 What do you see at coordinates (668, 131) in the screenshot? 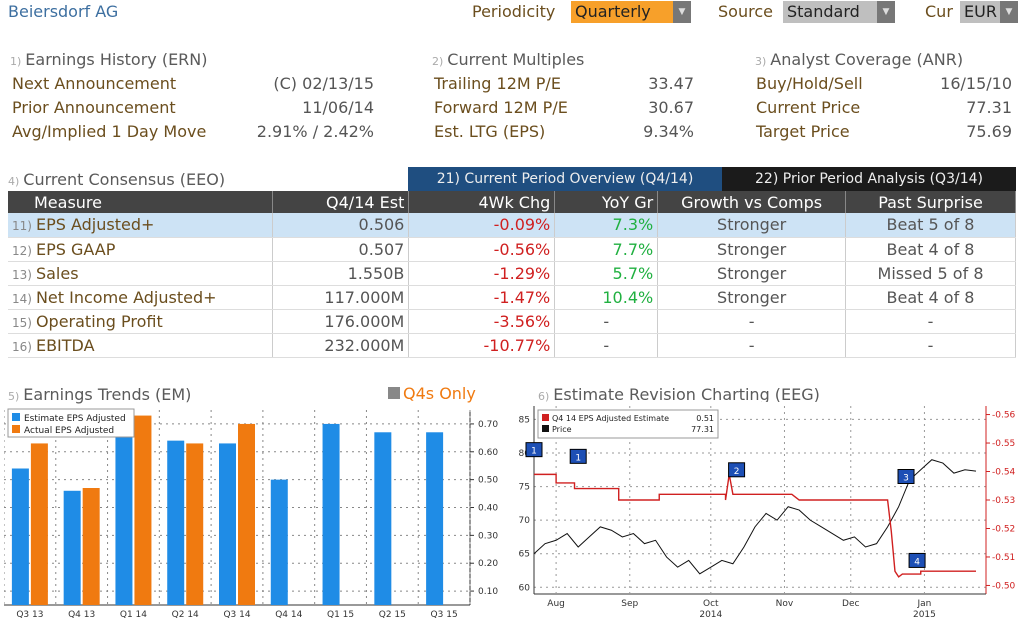
I see `ltg-value: 9.34%` at bounding box center [668, 131].